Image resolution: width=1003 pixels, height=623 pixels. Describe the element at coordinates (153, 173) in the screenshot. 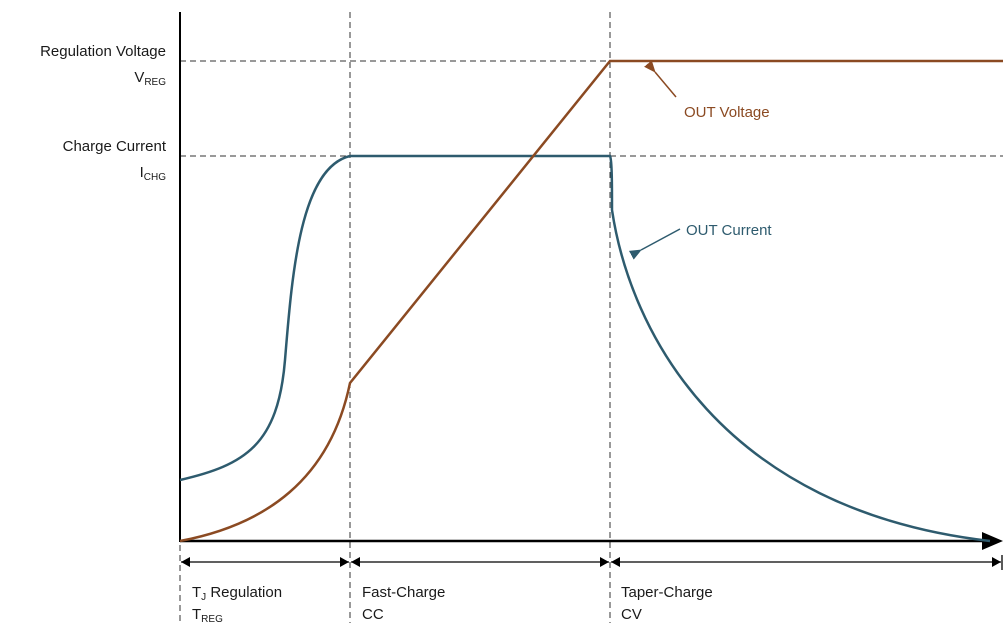

I see `ichg-symbol: ICHG` at that location.